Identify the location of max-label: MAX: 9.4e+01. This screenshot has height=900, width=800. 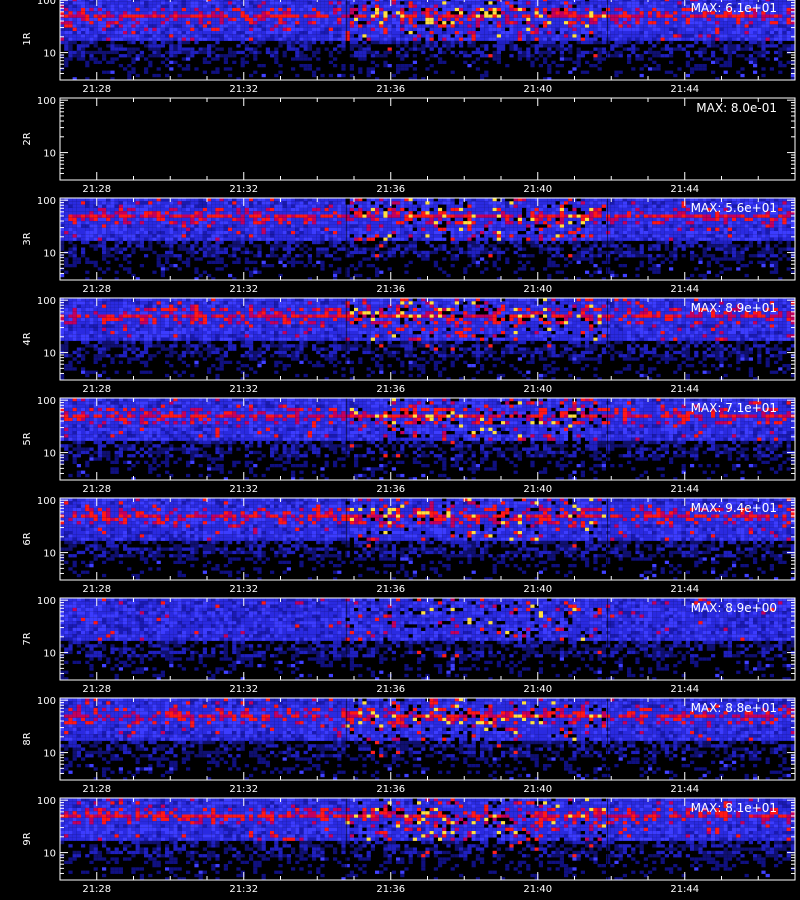
(734, 508).